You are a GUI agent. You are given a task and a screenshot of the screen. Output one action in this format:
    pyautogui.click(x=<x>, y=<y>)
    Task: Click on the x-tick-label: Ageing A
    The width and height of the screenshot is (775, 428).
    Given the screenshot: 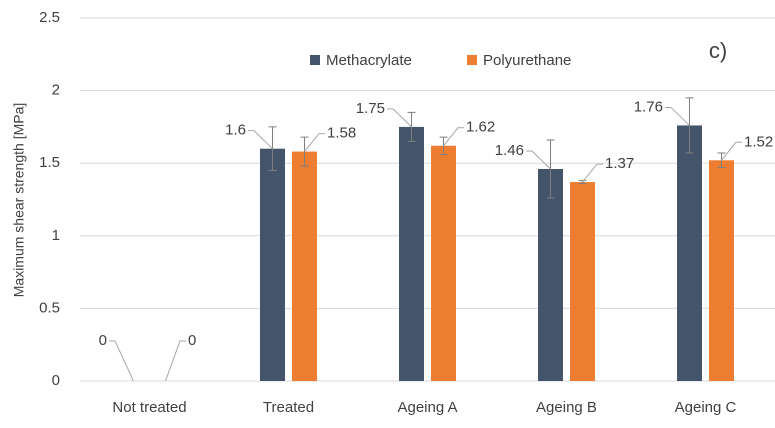 What is the action you would take?
    pyautogui.click(x=427, y=407)
    